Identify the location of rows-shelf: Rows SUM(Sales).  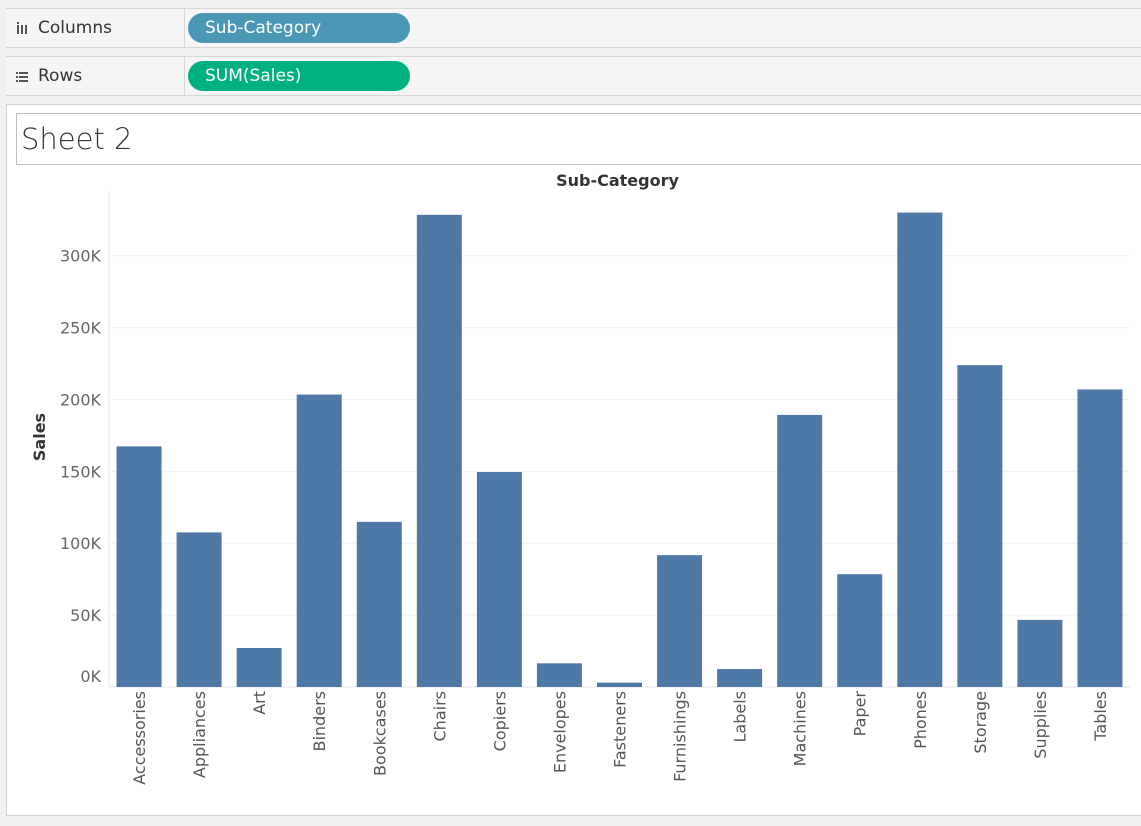
(573, 76).